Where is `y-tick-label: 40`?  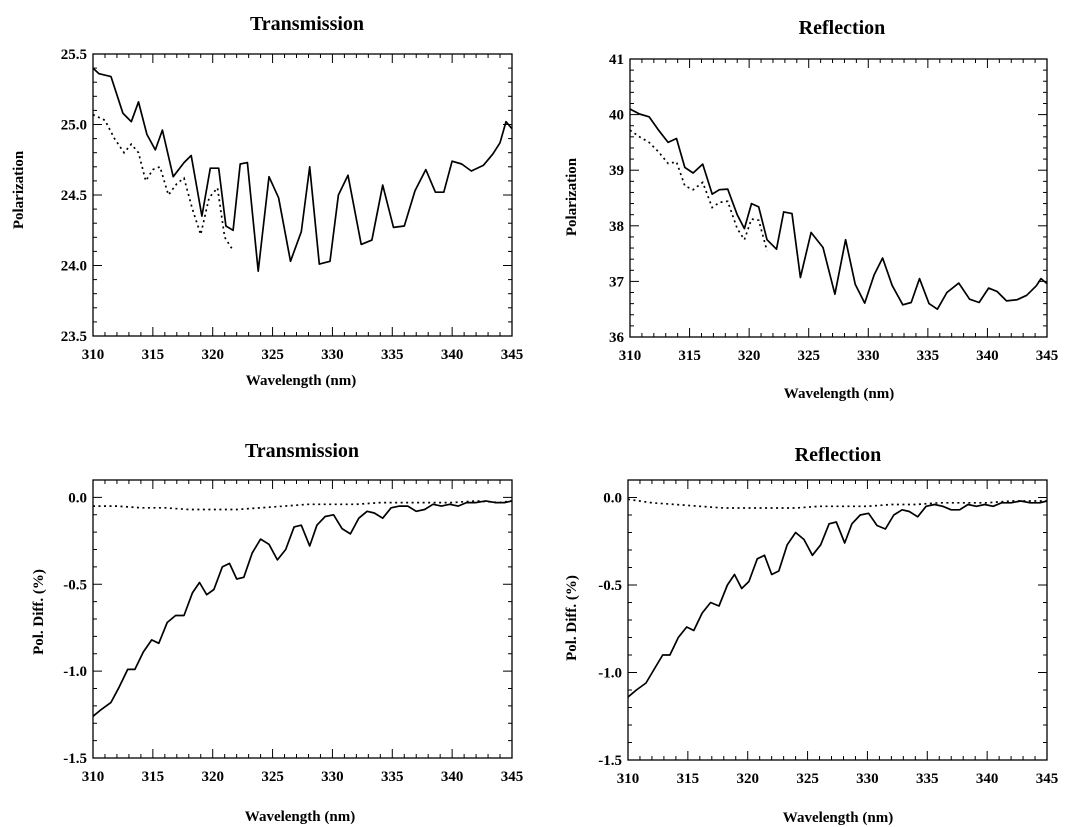
y-tick-label: 40 is located at coordinates (616, 116).